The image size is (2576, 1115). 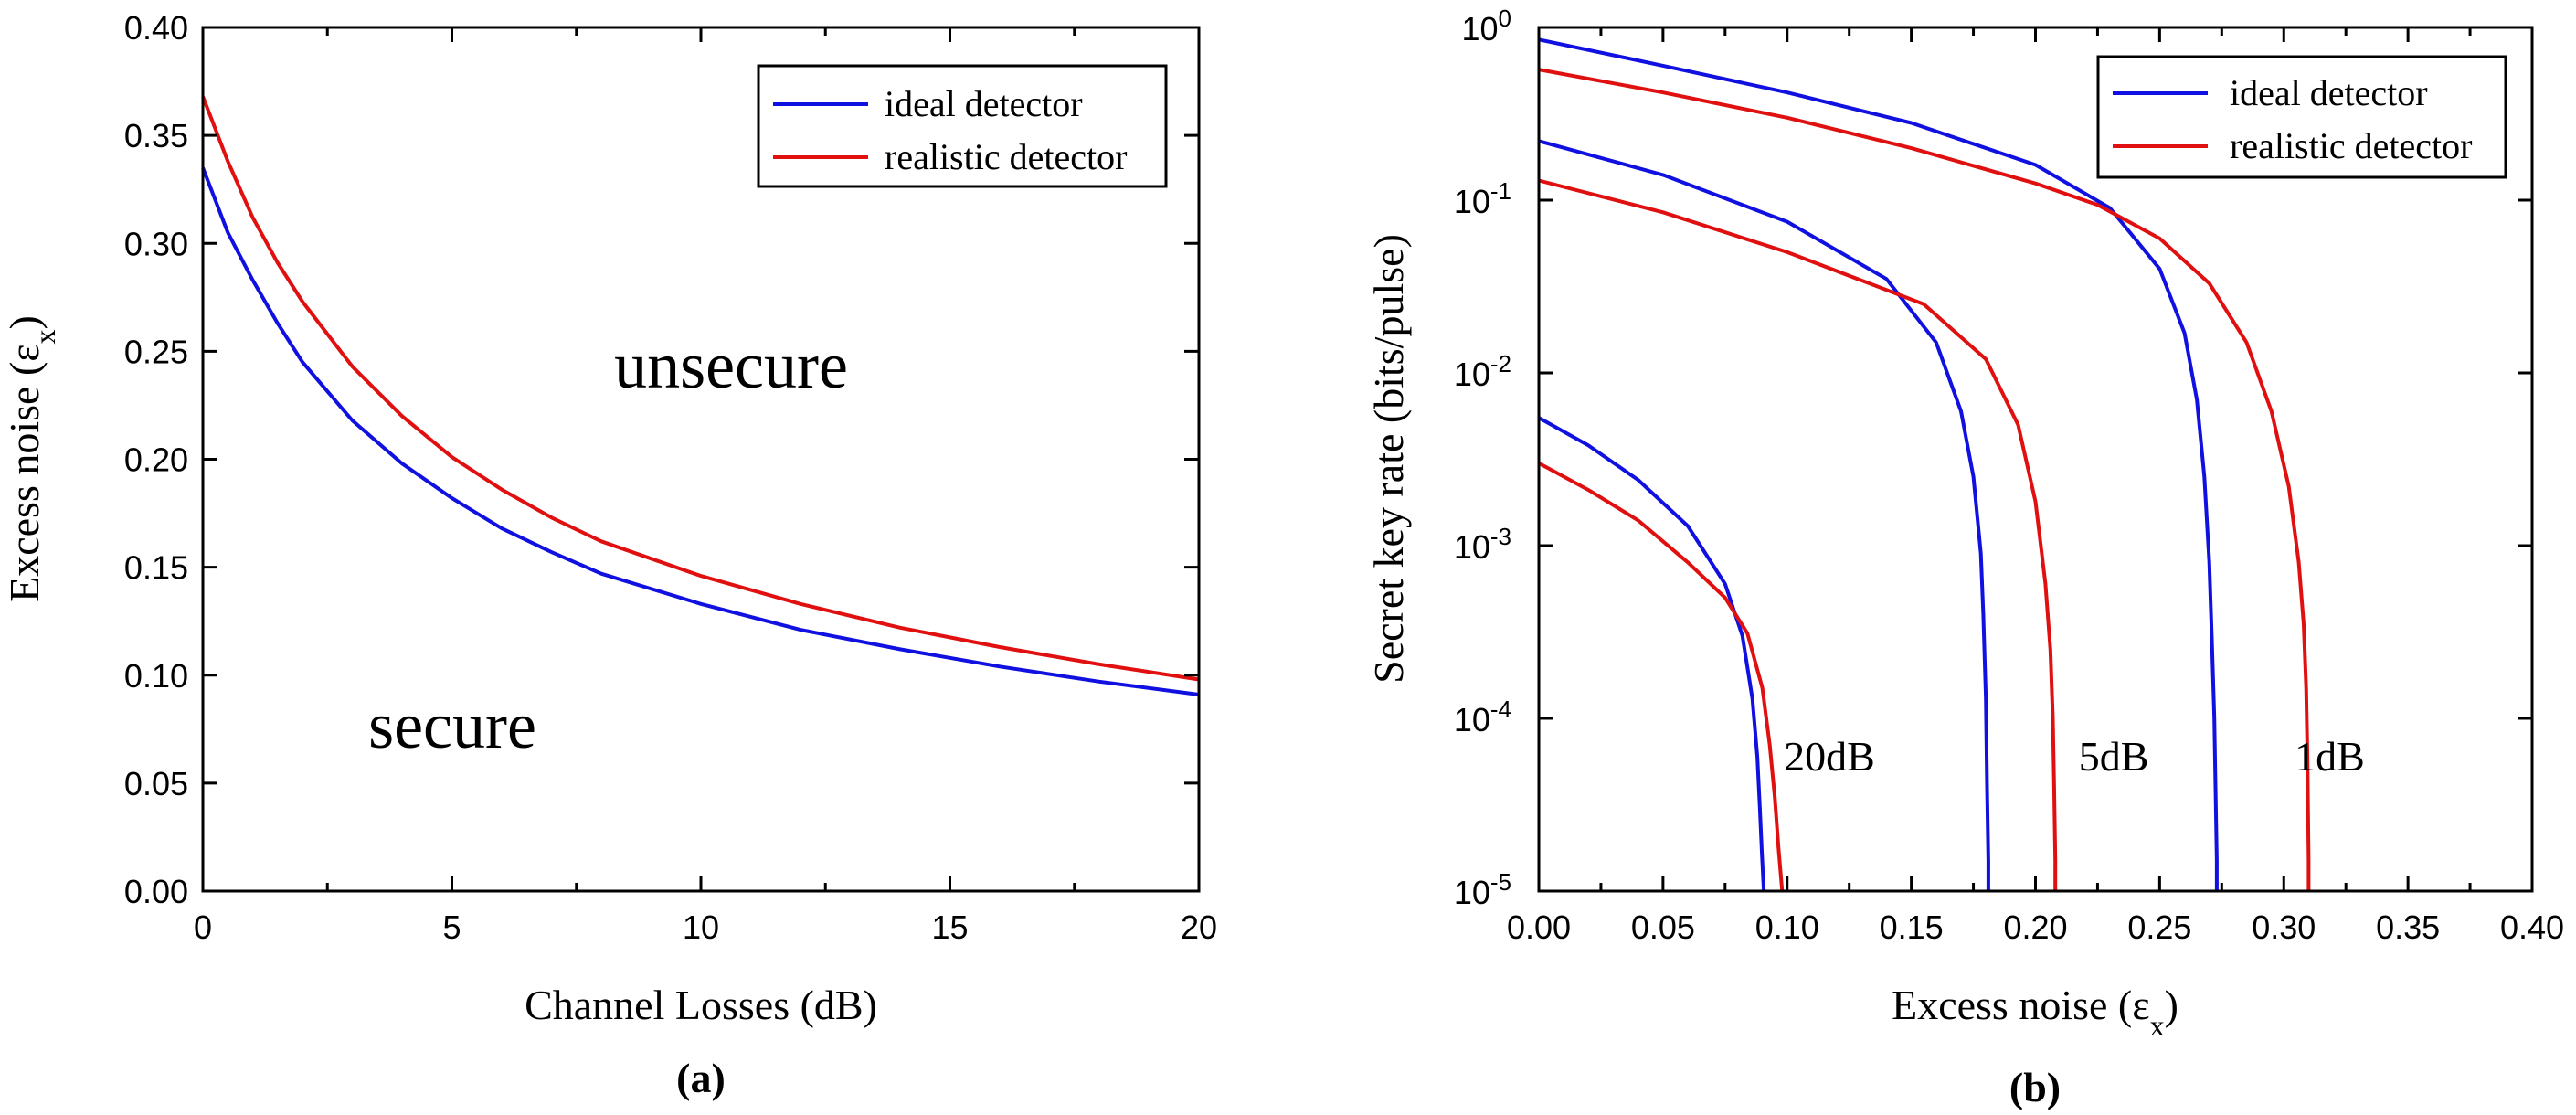 I want to click on panel-a-x-tick-label: 5, so click(x=451, y=927).